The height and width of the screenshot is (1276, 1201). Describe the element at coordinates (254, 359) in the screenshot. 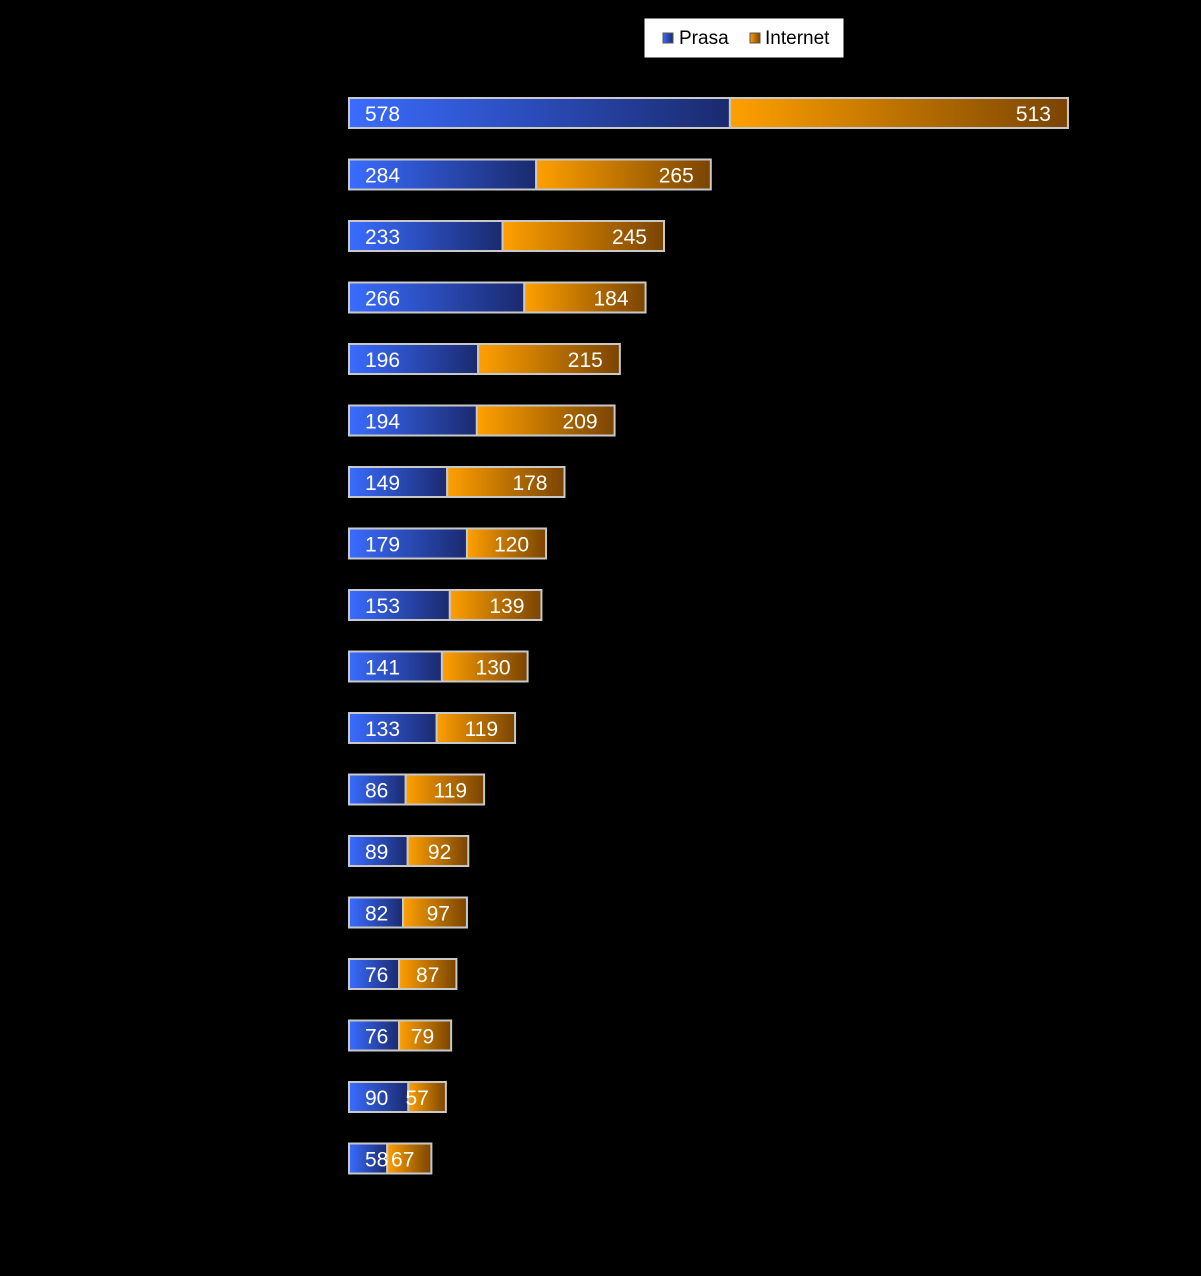

I see `category-label: Wiedza Lokalna` at that location.